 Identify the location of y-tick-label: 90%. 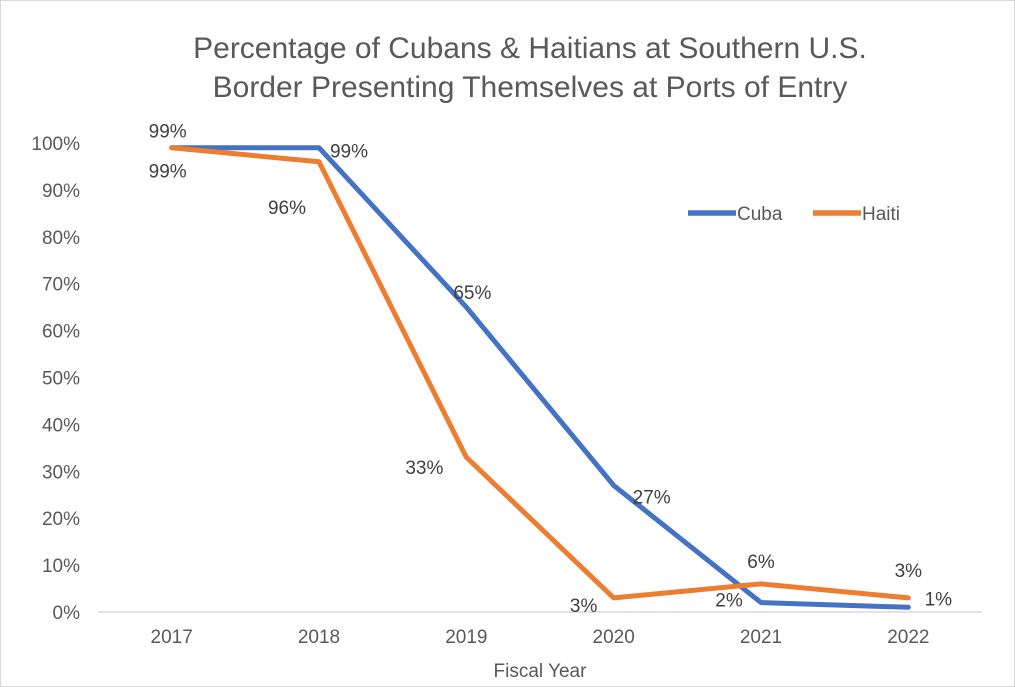
(61, 191).